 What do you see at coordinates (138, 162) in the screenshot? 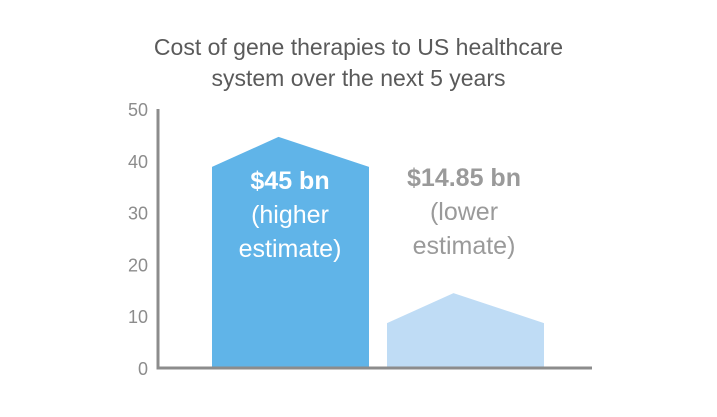
I see `y-tick-label-40: 40` at bounding box center [138, 162].